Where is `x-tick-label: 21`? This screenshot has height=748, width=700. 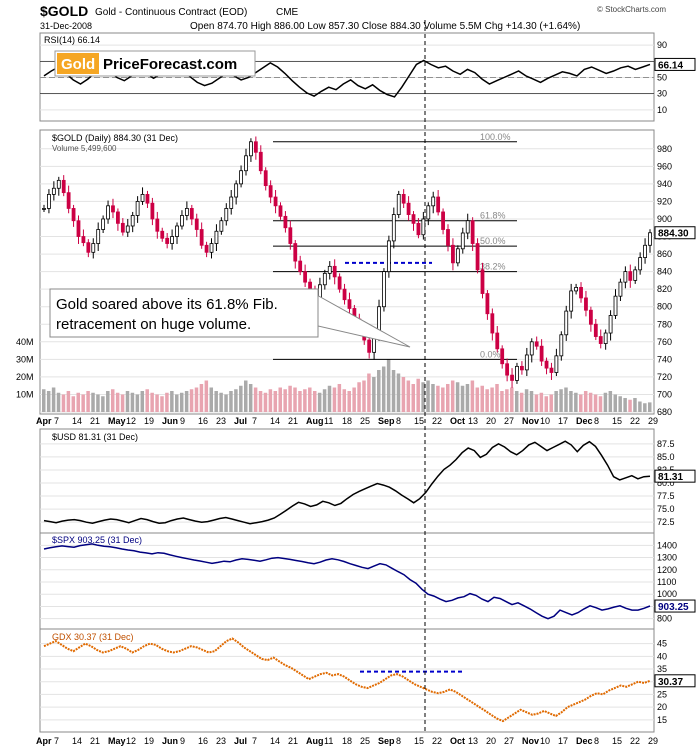
x-tick-label: 21 is located at coordinates (95, 741).